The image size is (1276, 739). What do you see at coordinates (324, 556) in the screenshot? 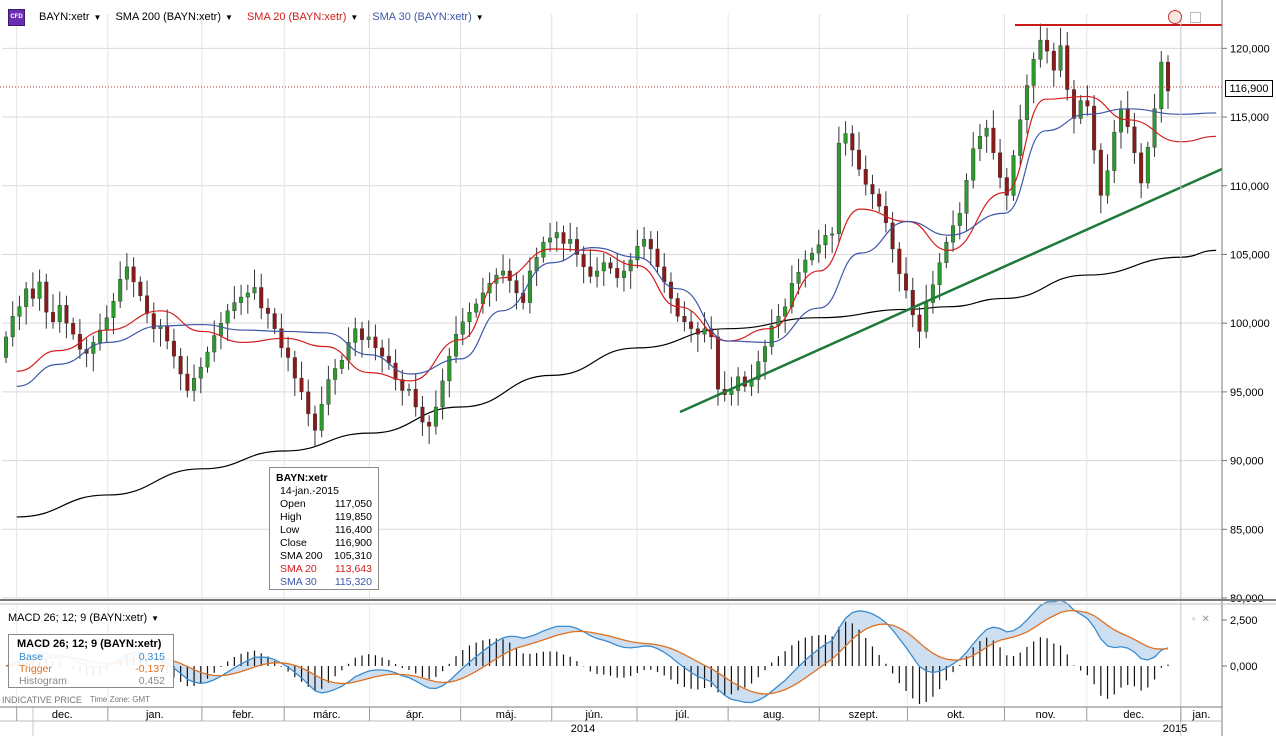
I see `info-row: SMA 200 105,310` at bounding box center [324, 556].